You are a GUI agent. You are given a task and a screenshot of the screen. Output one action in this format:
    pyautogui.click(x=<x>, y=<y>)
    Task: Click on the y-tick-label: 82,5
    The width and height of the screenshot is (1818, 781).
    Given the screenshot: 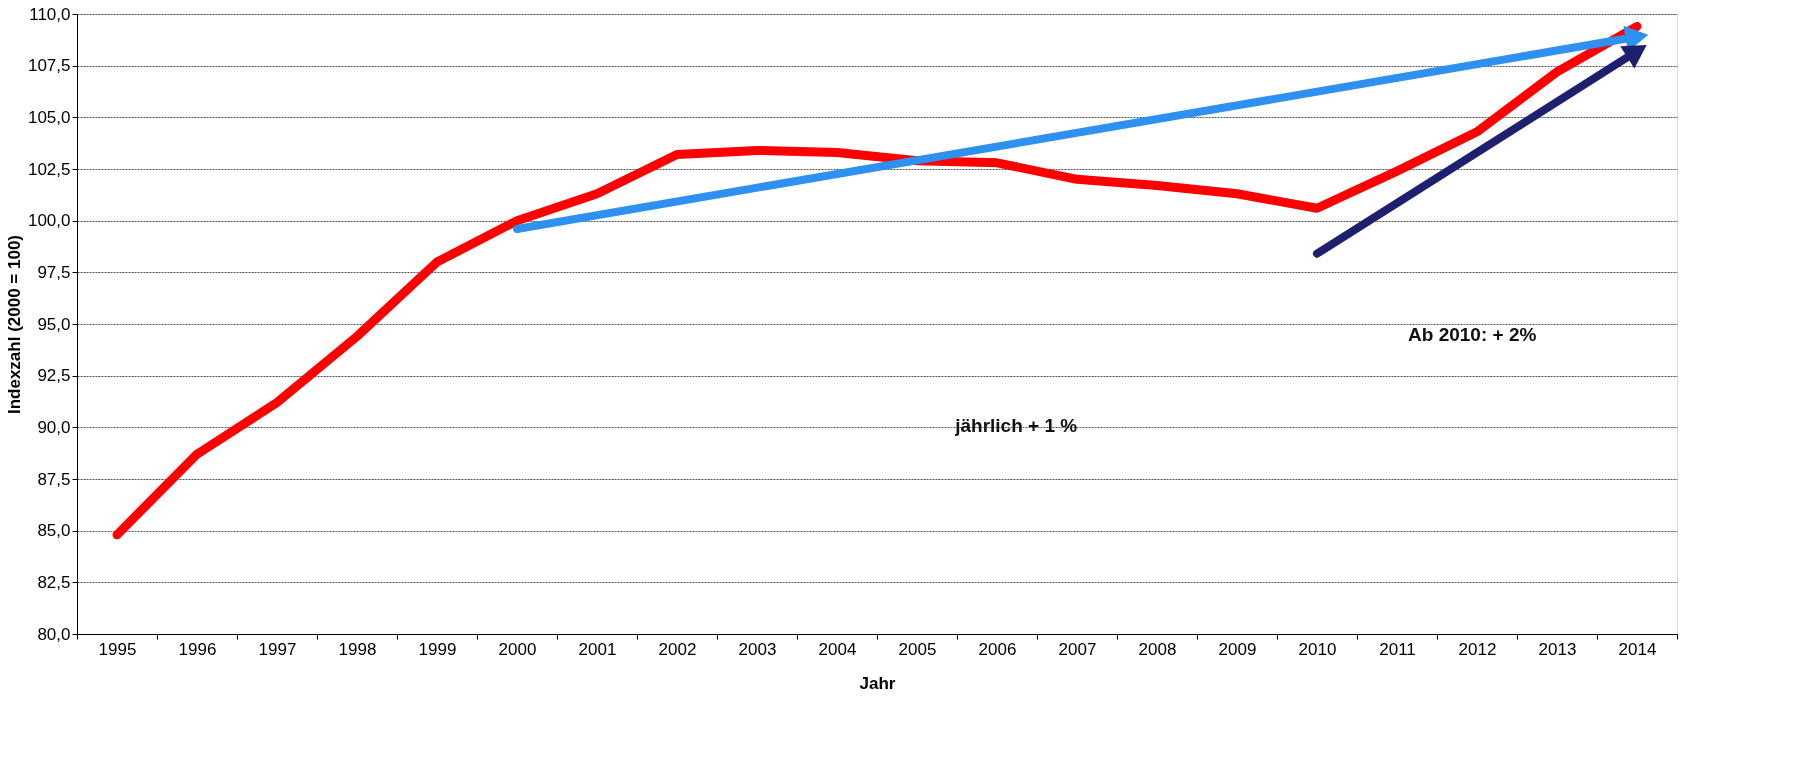 What is the action you would take?
    pyautogui.click(x=54, y=582)
    